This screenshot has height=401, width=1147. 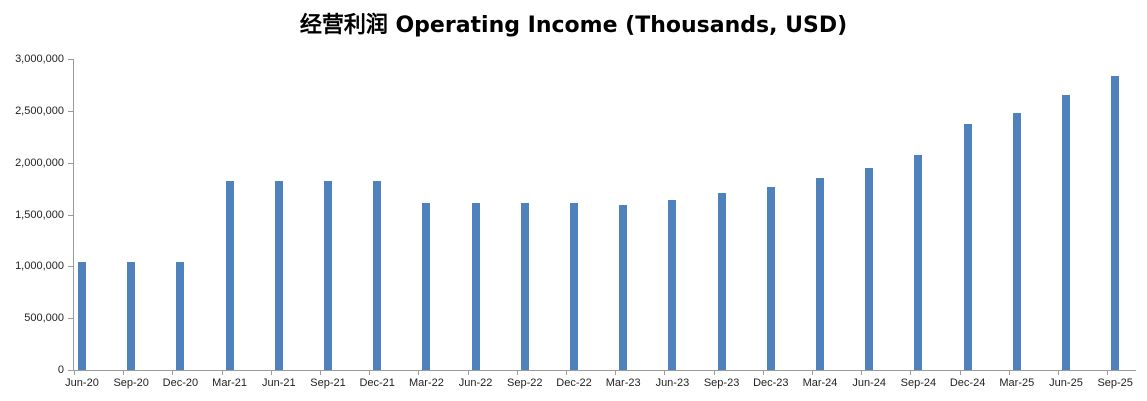 I want to click on x-axis-label: Sep-25, so click(x=1115, y=383).